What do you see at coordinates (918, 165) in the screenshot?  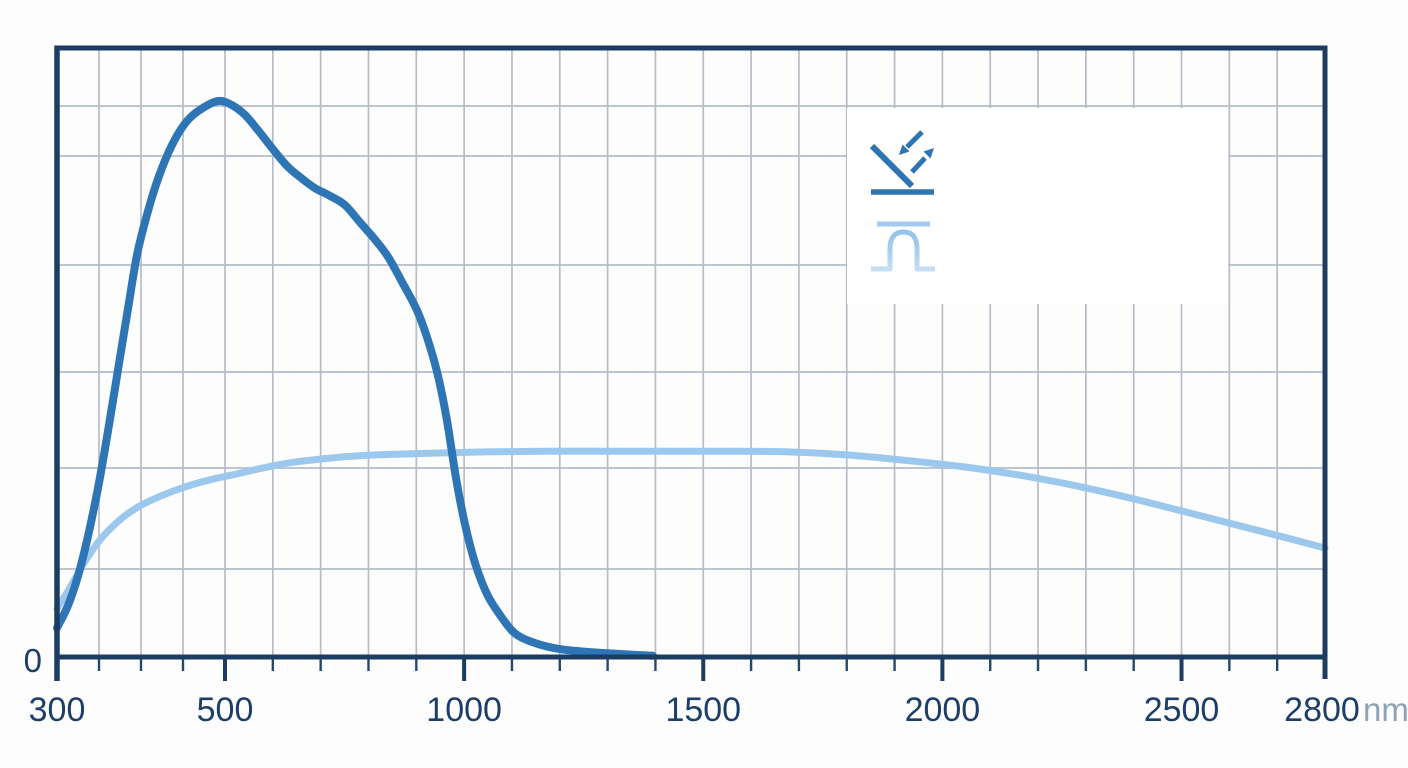 I see `reflected-arrow-icon` at bounding box center [918, 165].